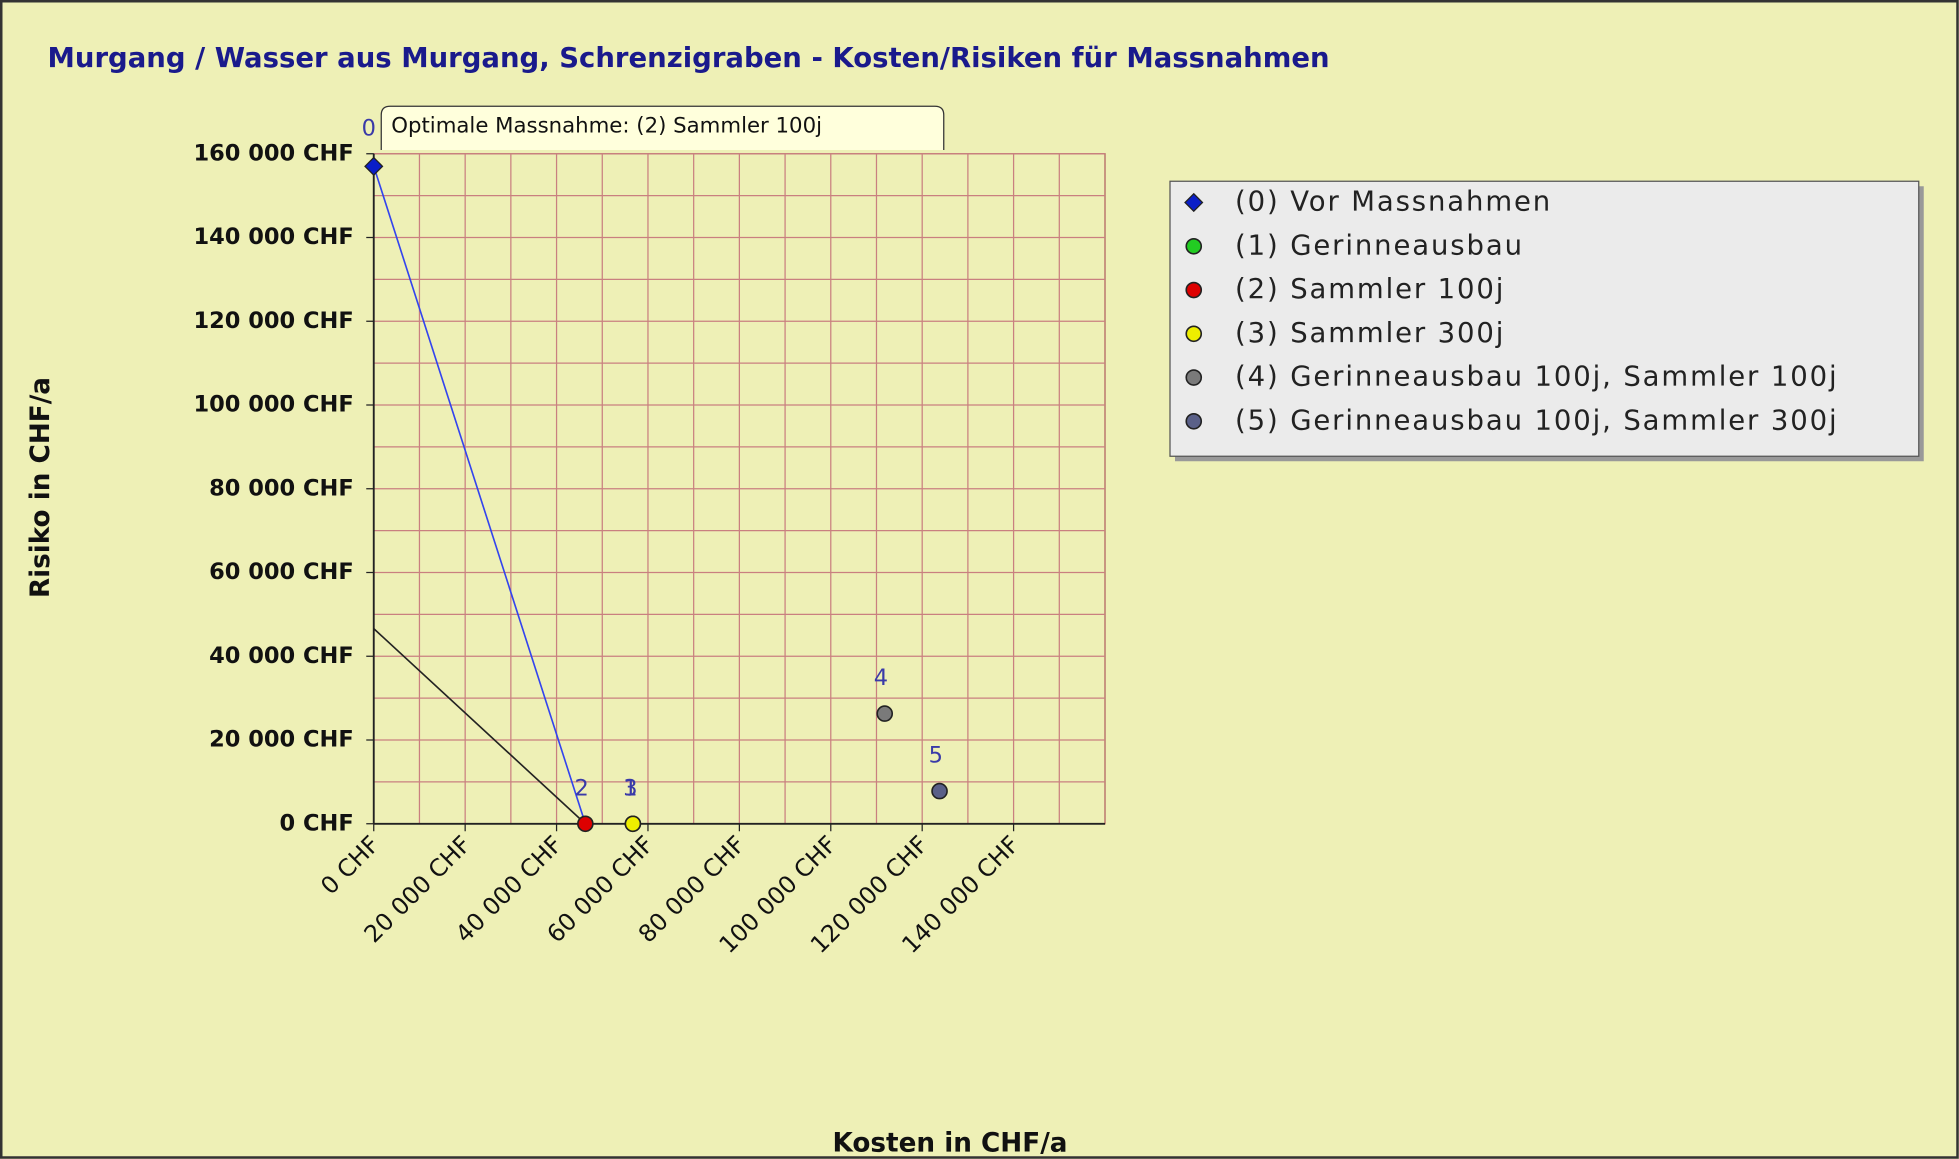  Describe the element at coordinates (1544, 318) in the screenshot. I see `legend-box` at that location.